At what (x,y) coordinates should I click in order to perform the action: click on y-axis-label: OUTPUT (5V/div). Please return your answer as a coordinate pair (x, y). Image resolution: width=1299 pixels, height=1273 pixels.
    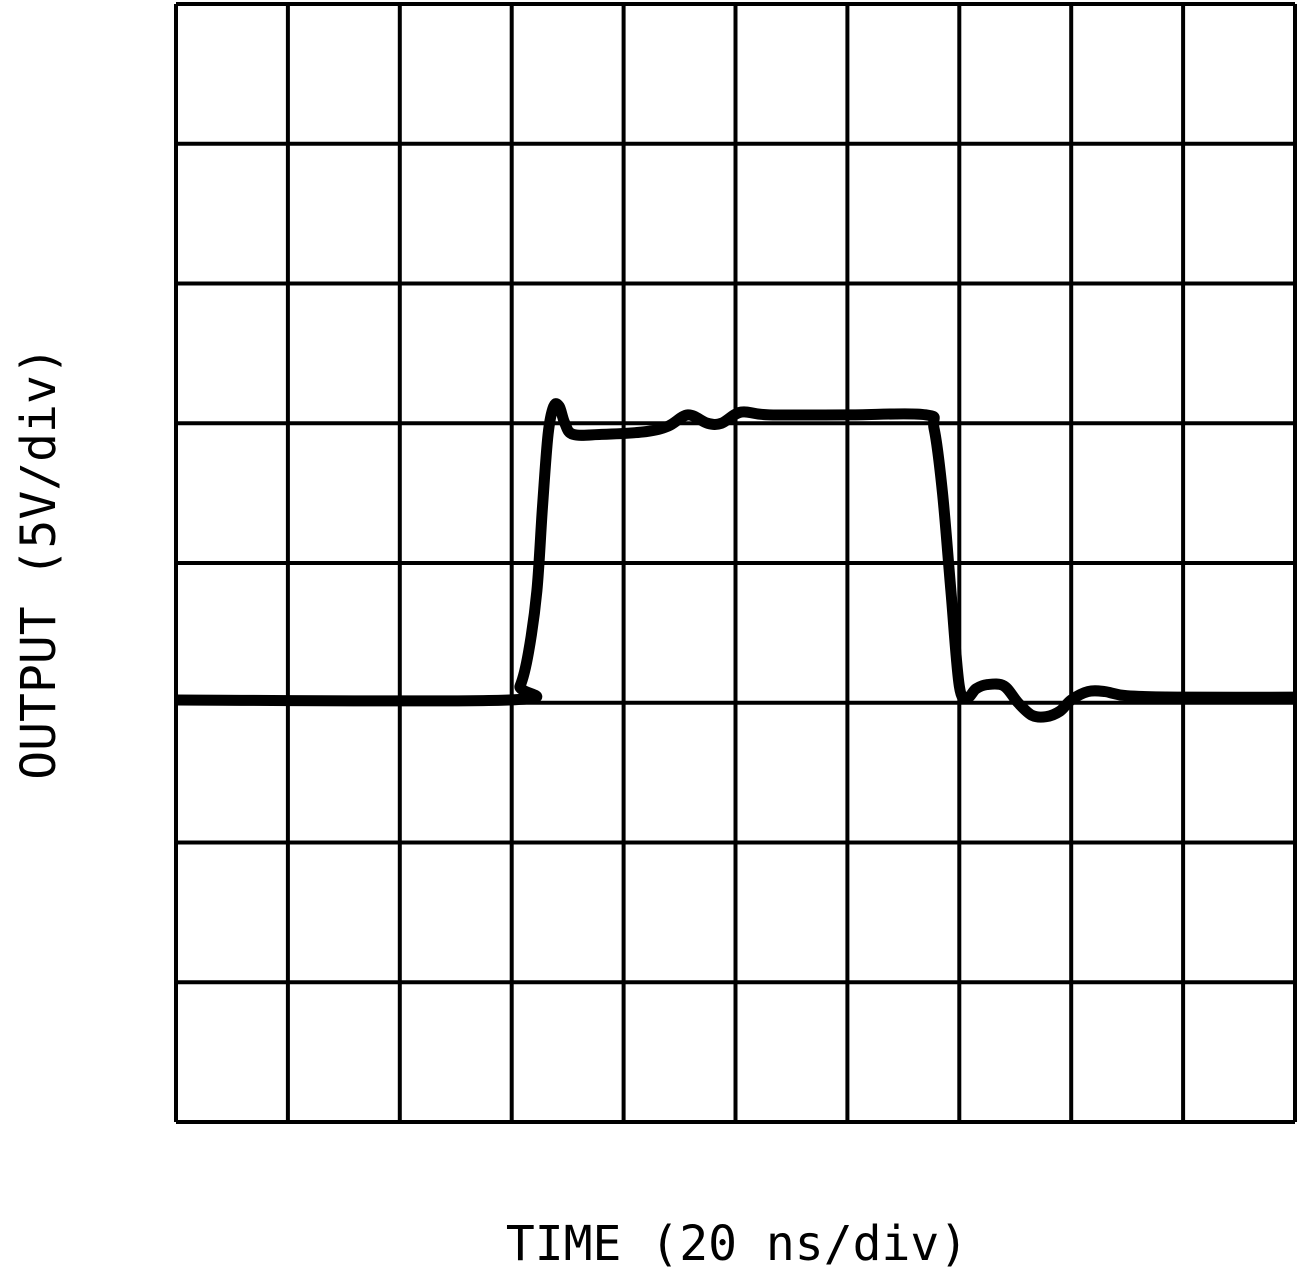
    Looking at the image, I should click on (39, 562).